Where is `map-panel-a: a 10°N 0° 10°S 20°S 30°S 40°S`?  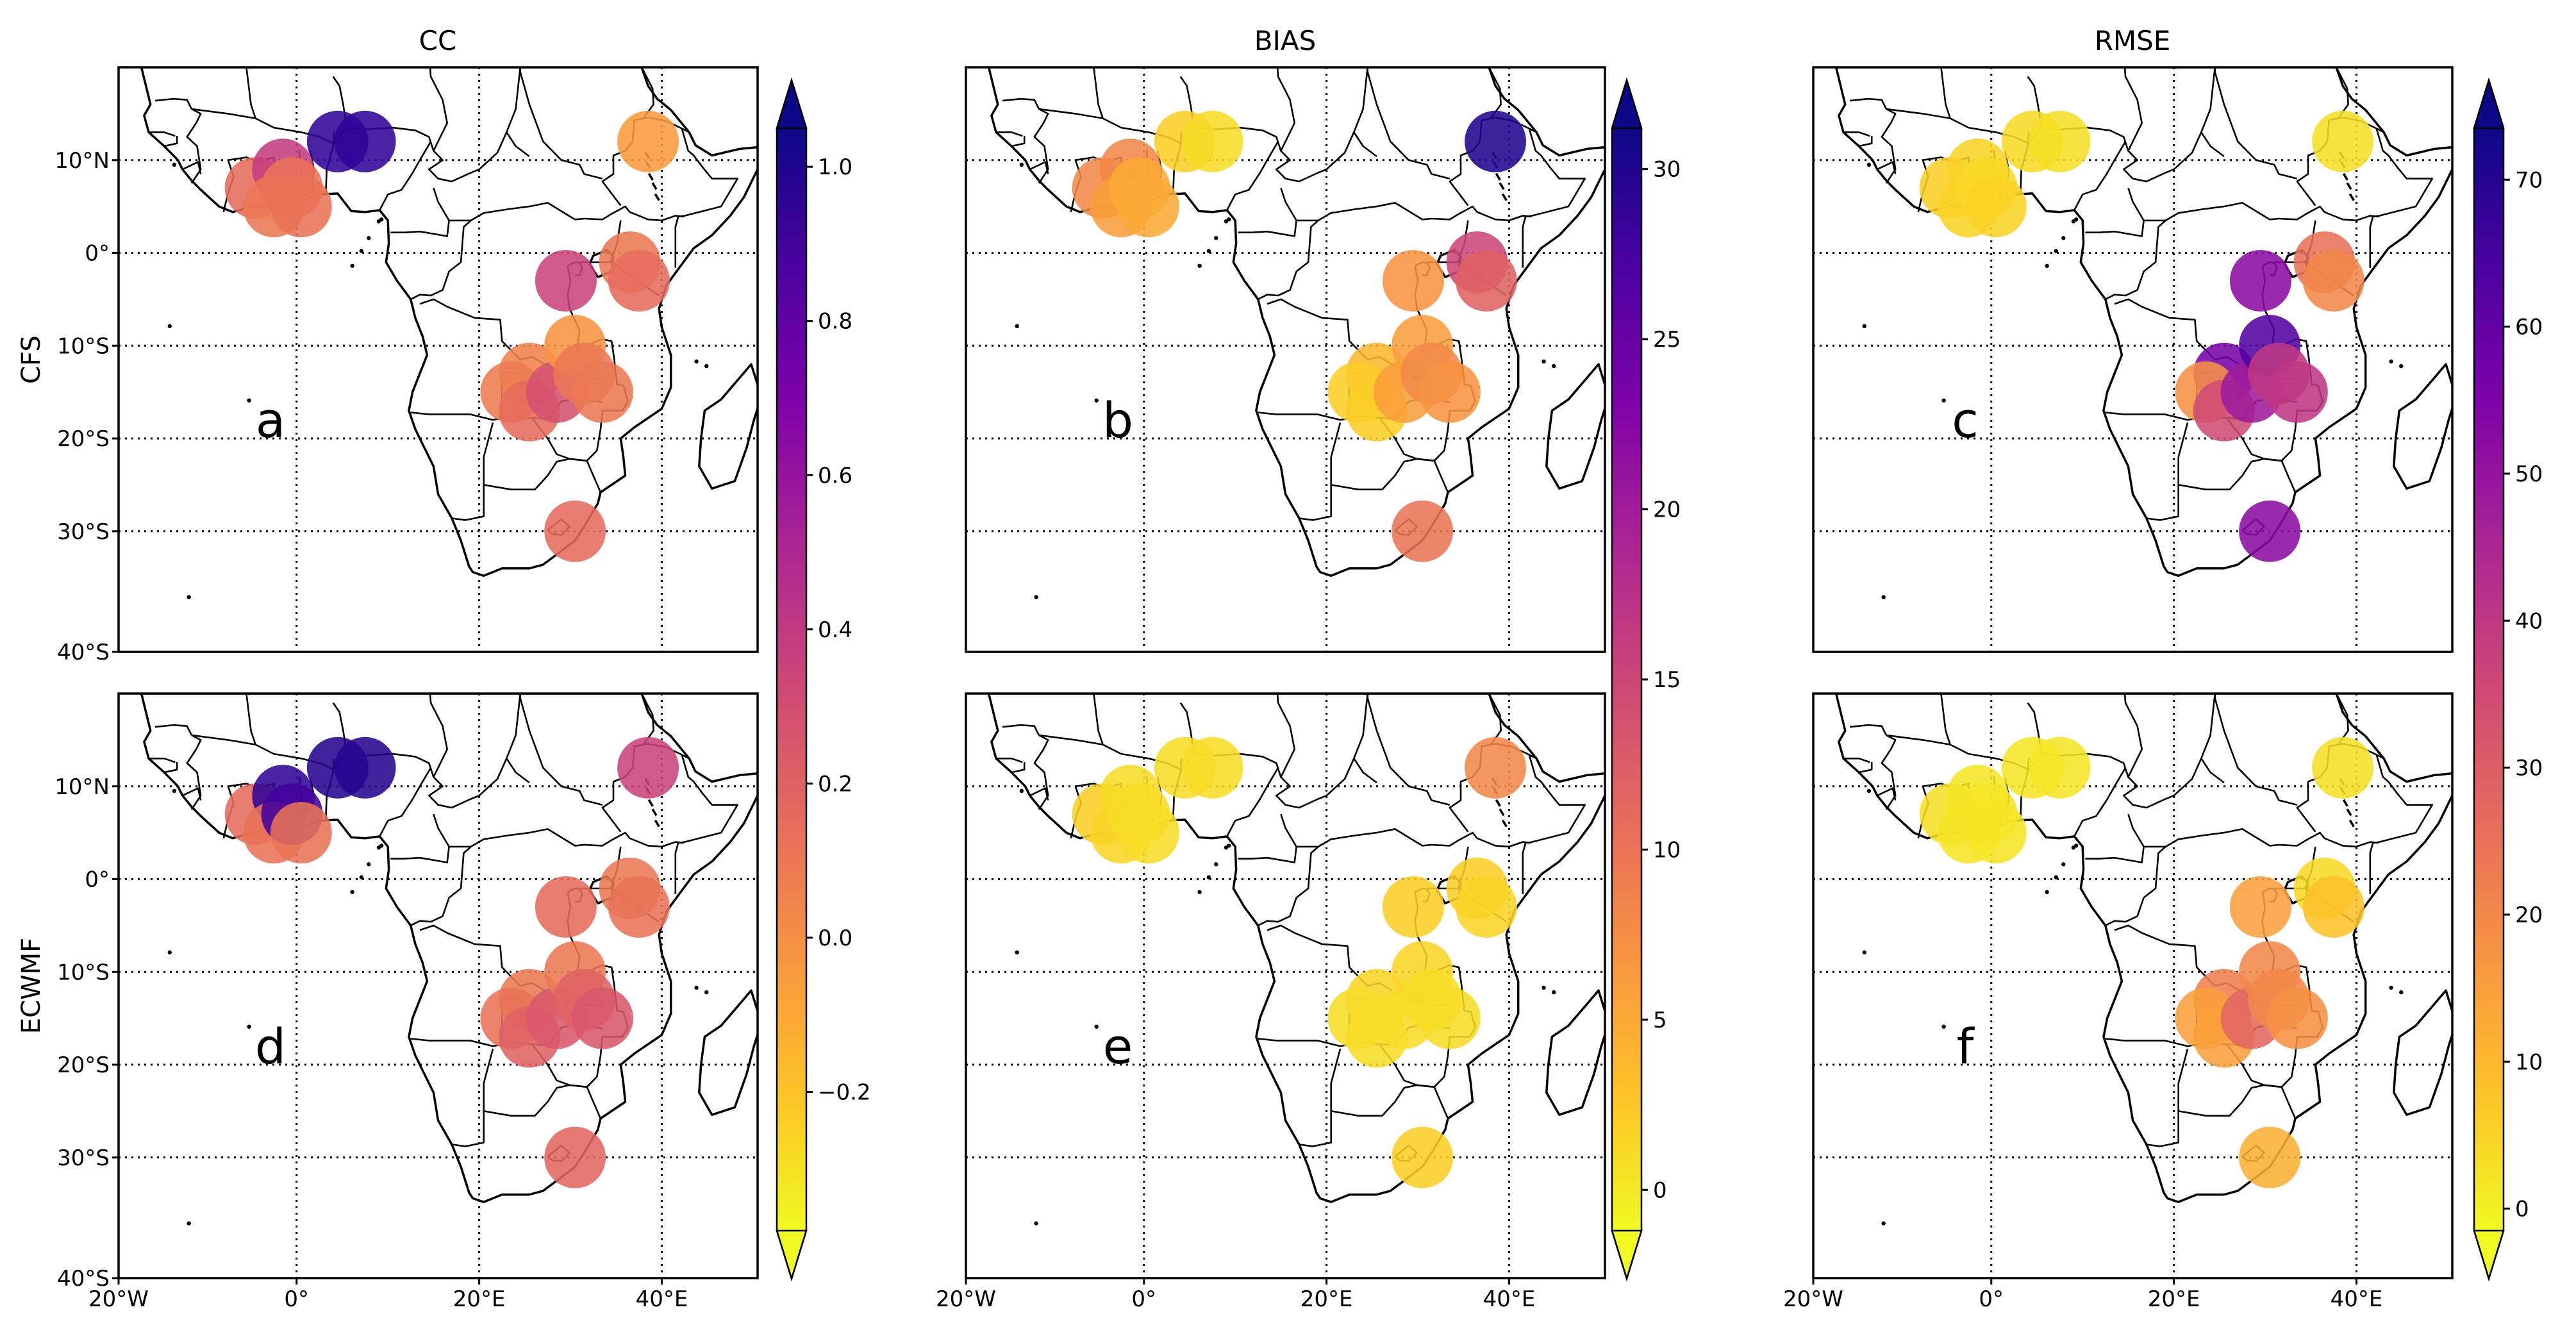
map-panel-a: a 10°N 0° 10°S 20°S 30°S 40°S is located at coordinates (407, 365).